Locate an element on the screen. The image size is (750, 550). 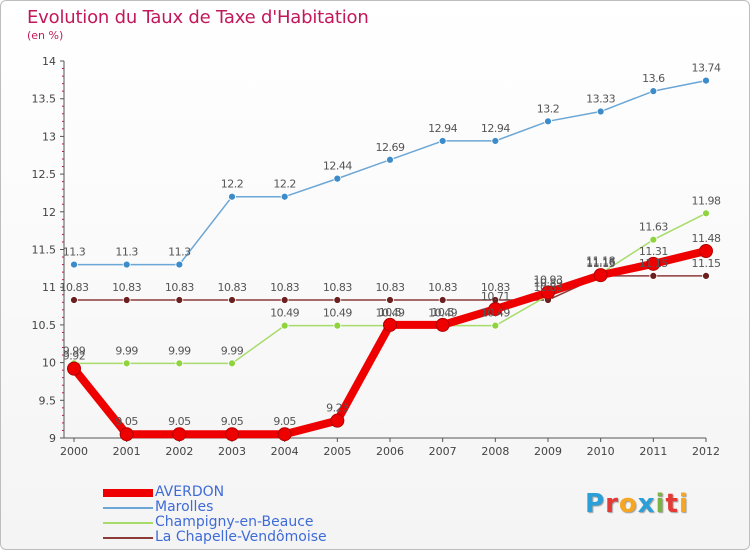
x-tick-label: 2009 is located at coordinates (548, 451).